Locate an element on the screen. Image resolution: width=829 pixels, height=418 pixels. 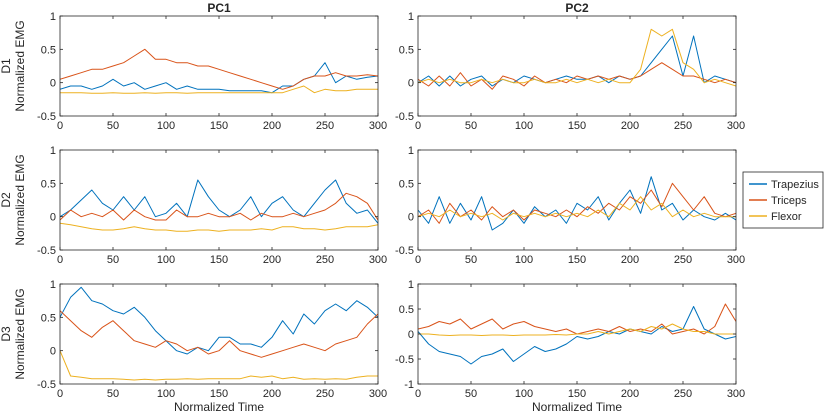
legend: Trapezius Triceps Flexor is located at coordinates (783, 200).